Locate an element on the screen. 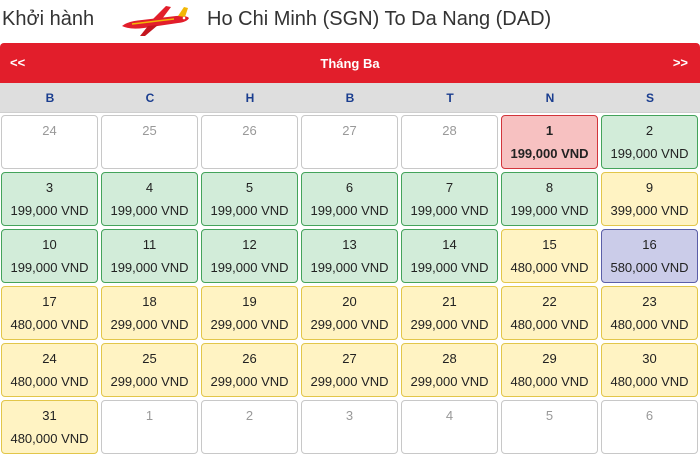 The height and width of the screenshot is (457, 700). day-number: 29 is located at coordinates (549, 358).